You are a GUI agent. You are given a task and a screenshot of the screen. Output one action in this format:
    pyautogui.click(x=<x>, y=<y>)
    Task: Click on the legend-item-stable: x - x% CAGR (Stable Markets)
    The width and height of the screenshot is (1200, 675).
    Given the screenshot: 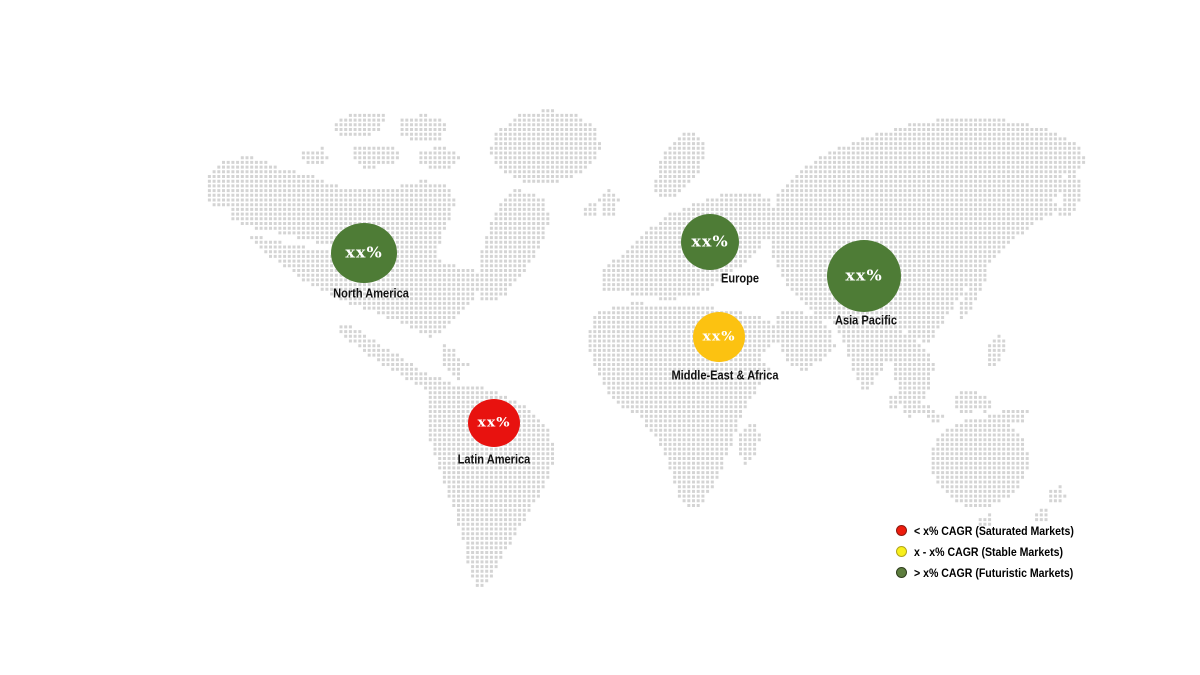 What is the action you would take?
    pyautogui.click(x=996, y=551)
    